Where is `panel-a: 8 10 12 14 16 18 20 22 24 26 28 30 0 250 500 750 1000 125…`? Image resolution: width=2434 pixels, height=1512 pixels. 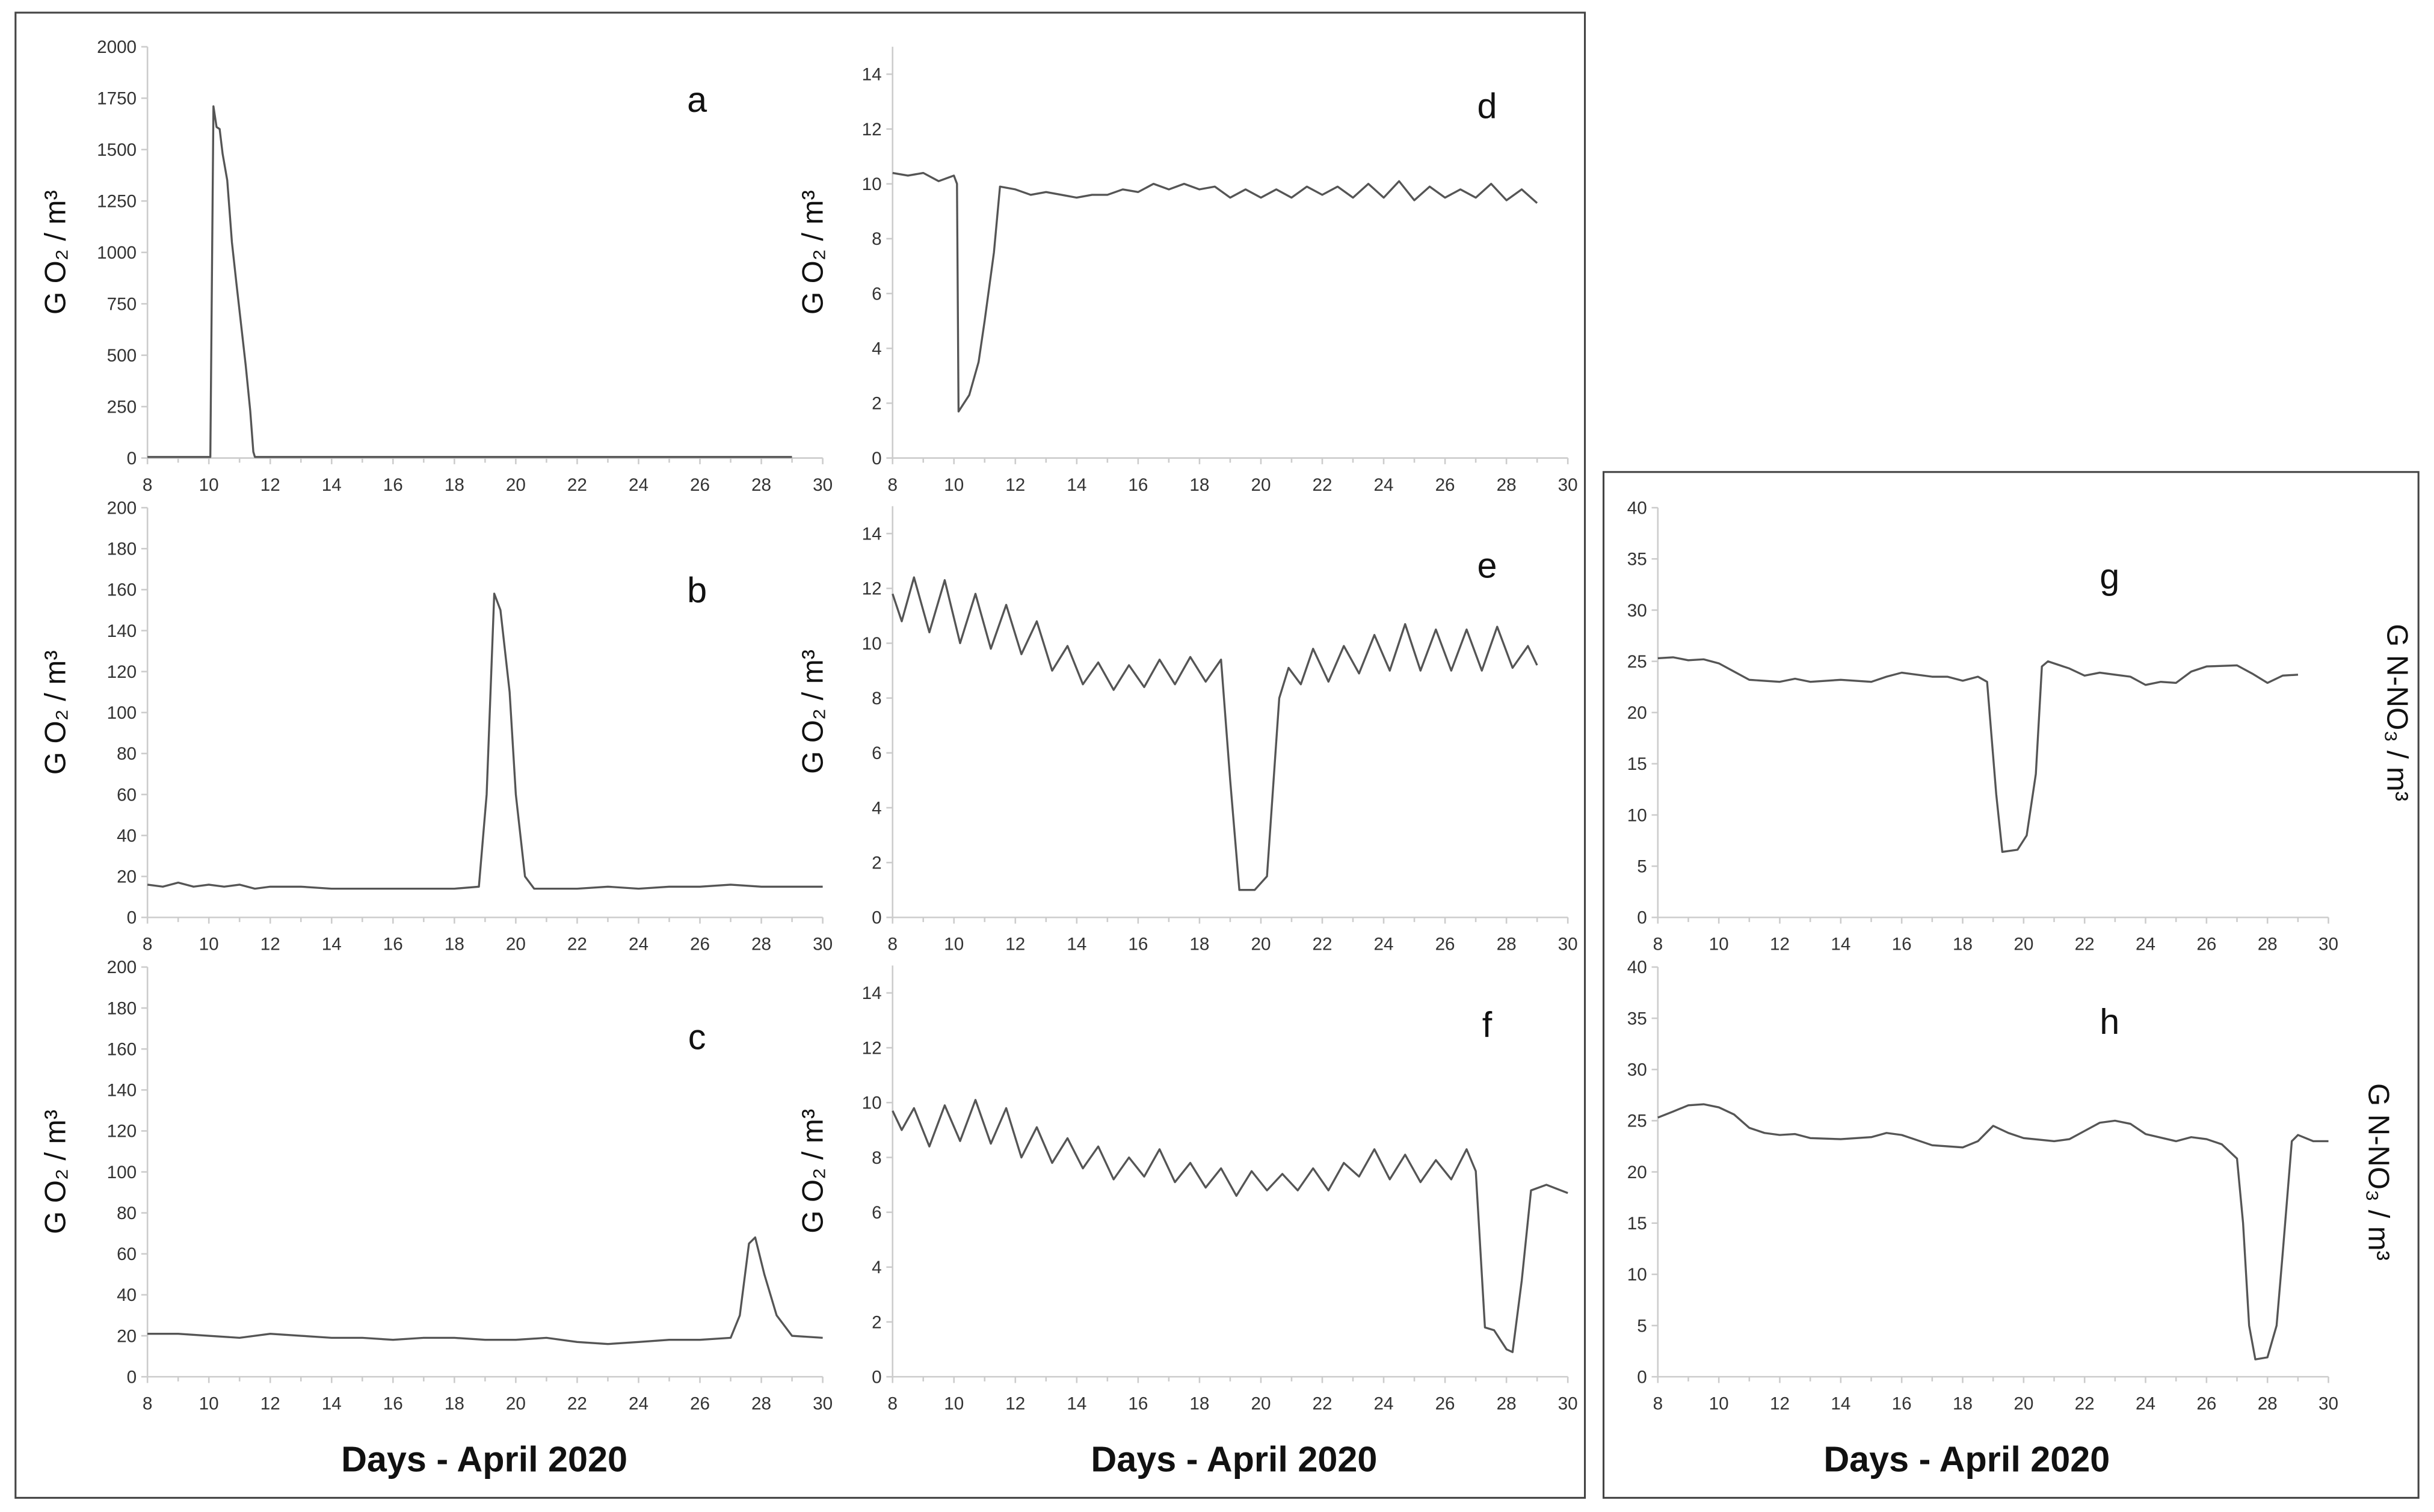
panel-a: 8 10 12 14 16 18 20 22 24 26 28 30 0 250 500 750 1000 125… is located at coordinates (436, 266).